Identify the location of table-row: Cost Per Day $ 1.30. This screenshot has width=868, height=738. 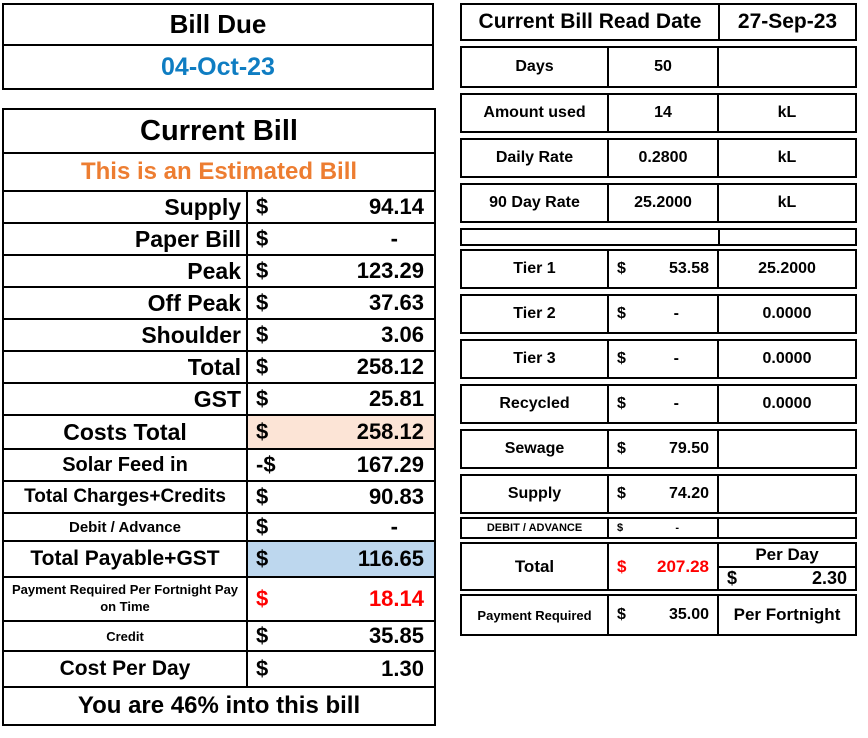
(219, 669).